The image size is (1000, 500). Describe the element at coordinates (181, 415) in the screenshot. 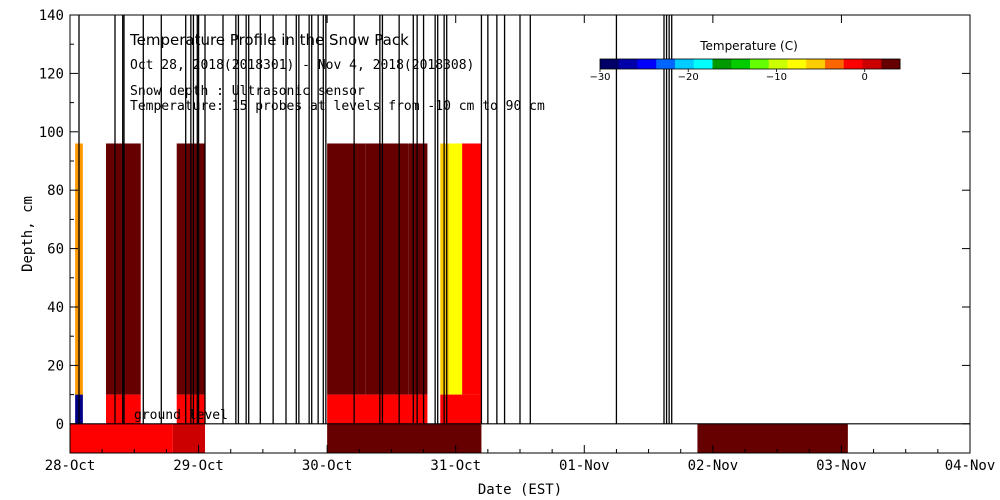

I see `ground-level-label: ground level` at that location.